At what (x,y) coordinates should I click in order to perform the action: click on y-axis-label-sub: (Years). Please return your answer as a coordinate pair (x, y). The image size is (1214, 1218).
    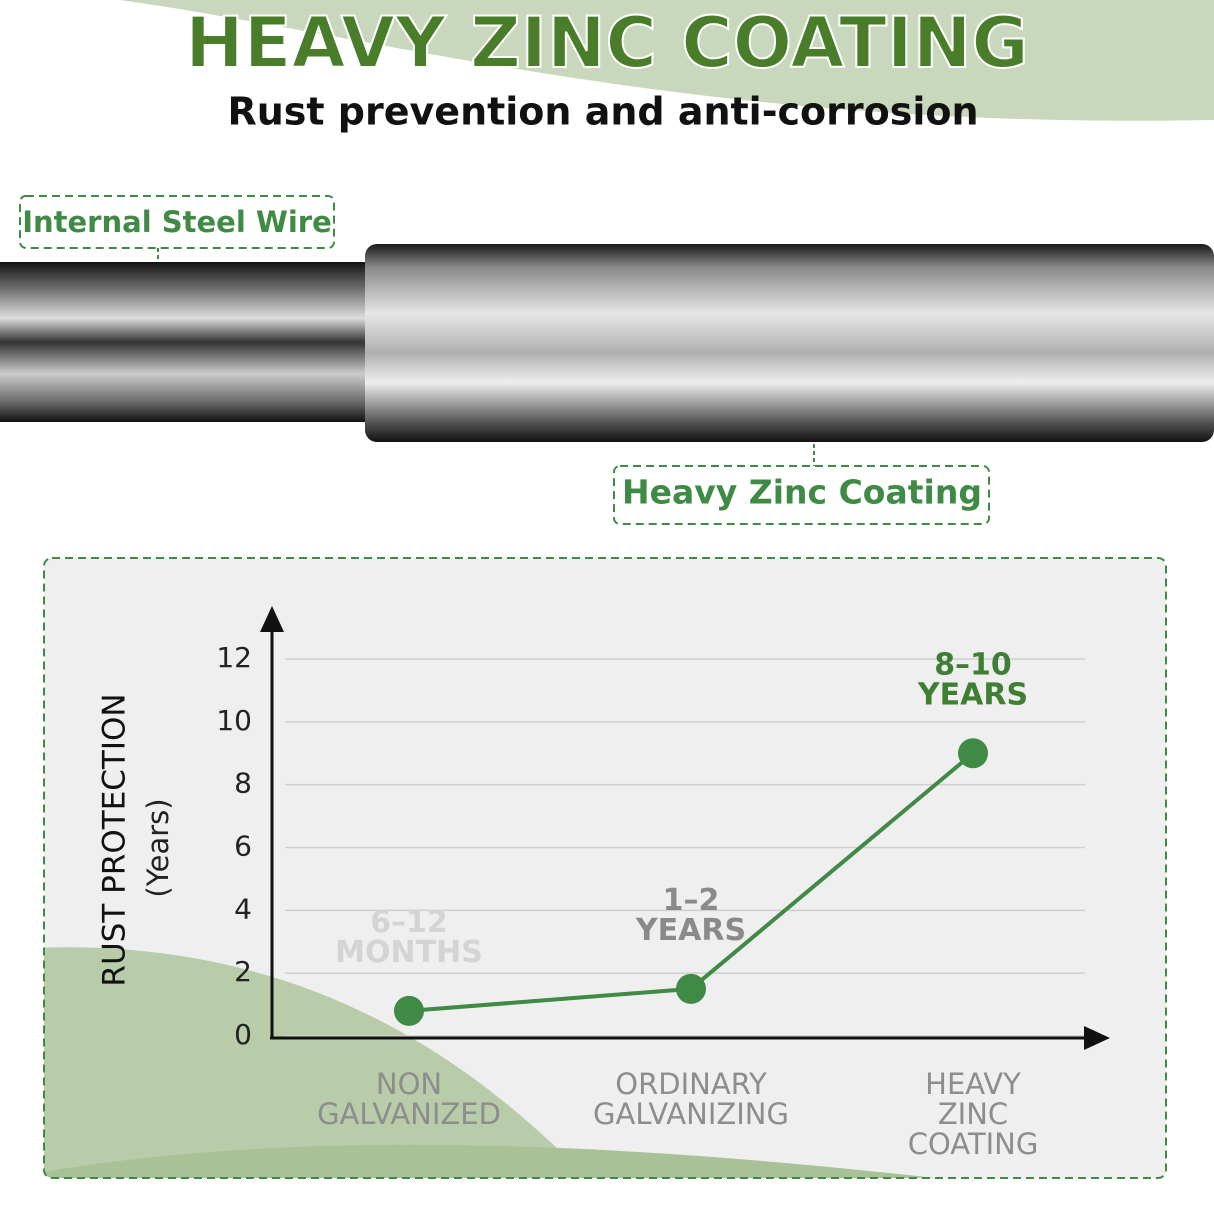
    Looking at the image, I should click on (158, 847).